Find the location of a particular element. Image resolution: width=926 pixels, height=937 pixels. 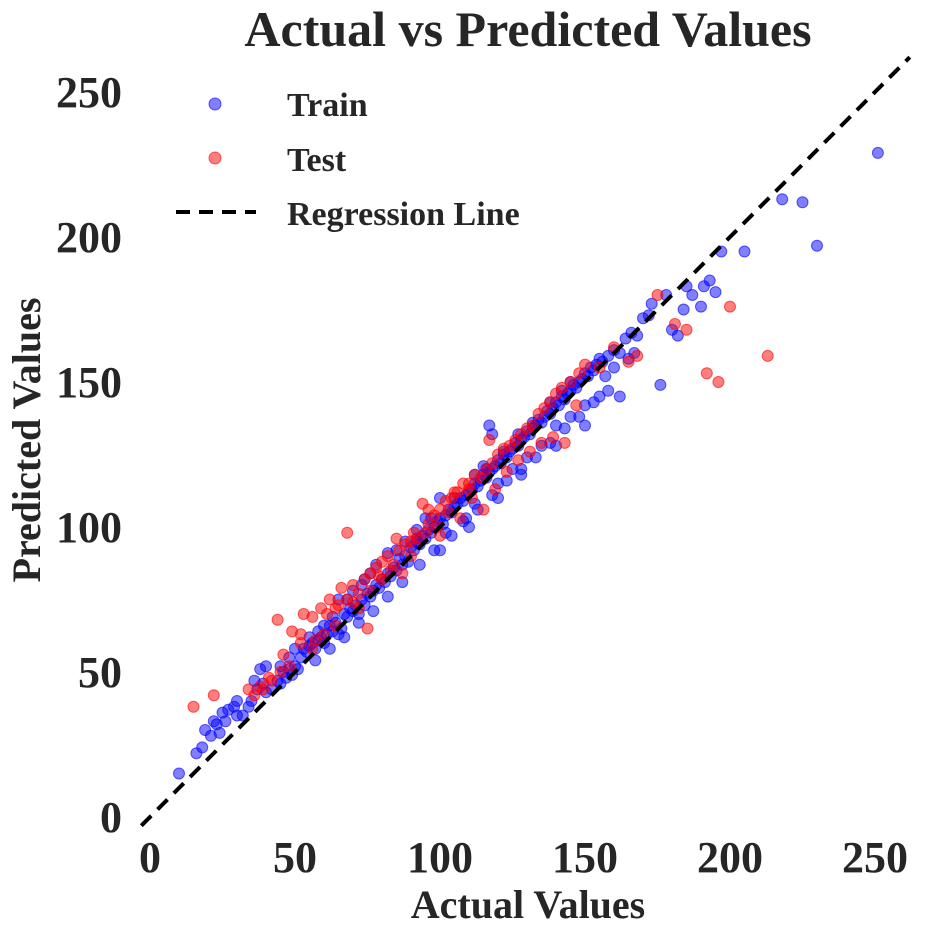

y-tick-label: 0 is located at coordinates (111, 817).